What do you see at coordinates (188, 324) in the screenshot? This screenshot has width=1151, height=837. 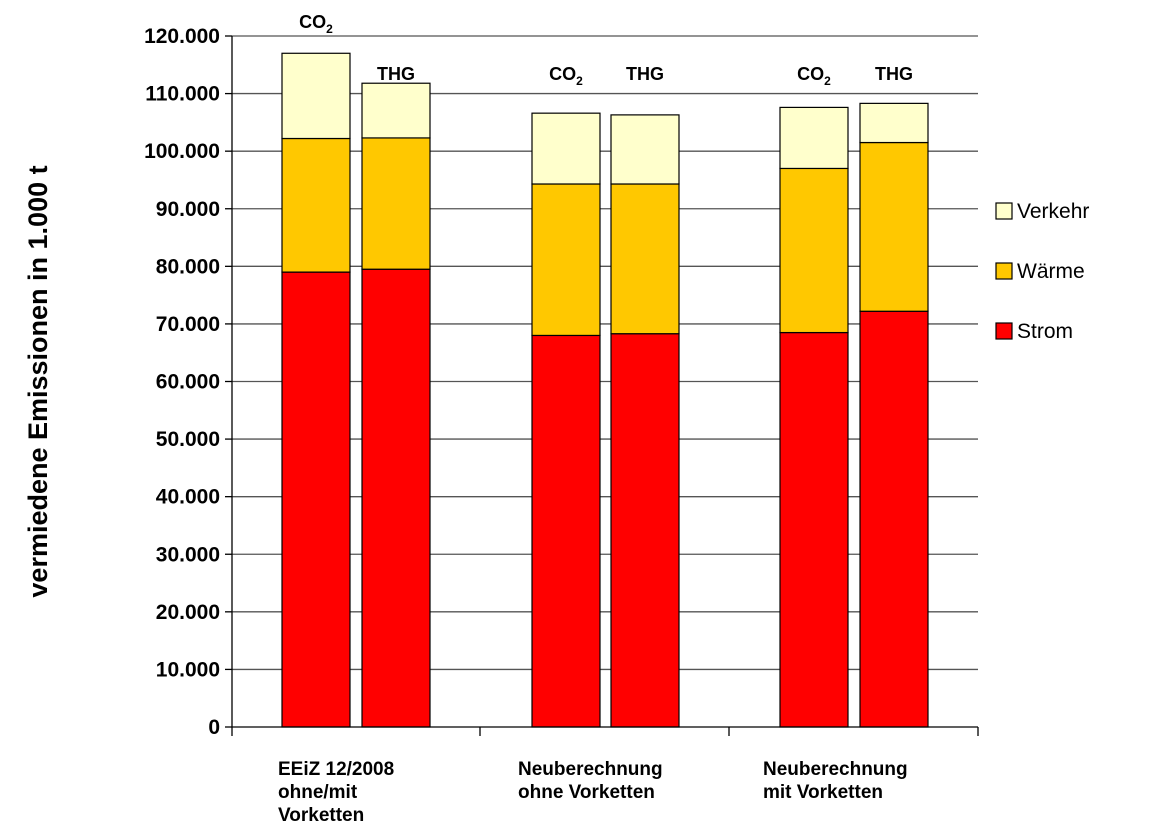 I see `y-tick-label: 70.000` at bounding box center [188, 324].